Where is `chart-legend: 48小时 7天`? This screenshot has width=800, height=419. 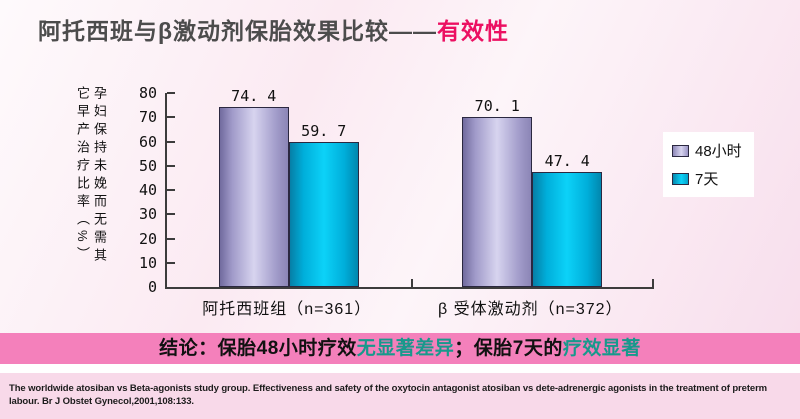 chart-legend: 48小时 7天 is located at coordinates (708, 164).